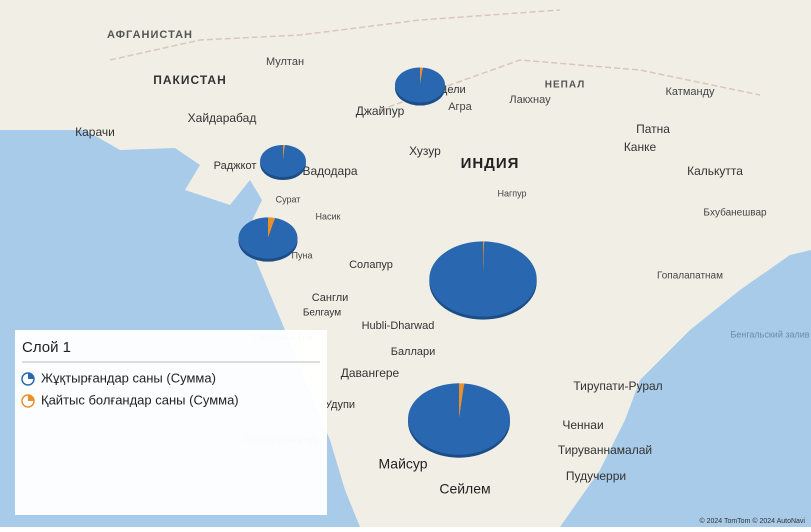  Describe the element at coordinates (340, 405) in the screenshot. I see `map-label: Удупи` at that location.